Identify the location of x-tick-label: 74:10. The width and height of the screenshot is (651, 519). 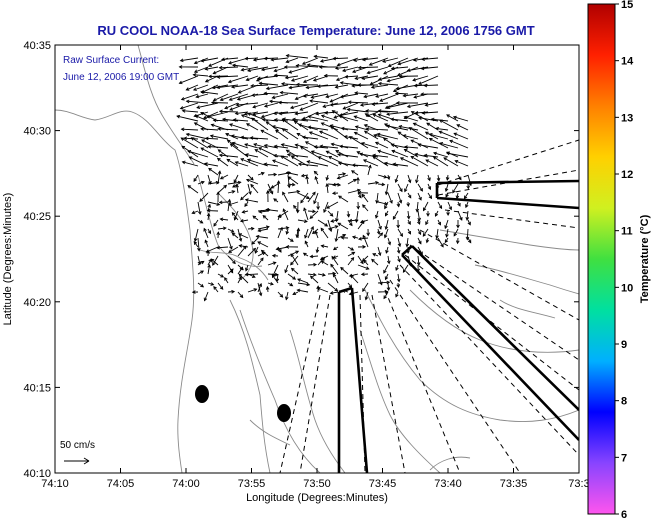
(55, 484).